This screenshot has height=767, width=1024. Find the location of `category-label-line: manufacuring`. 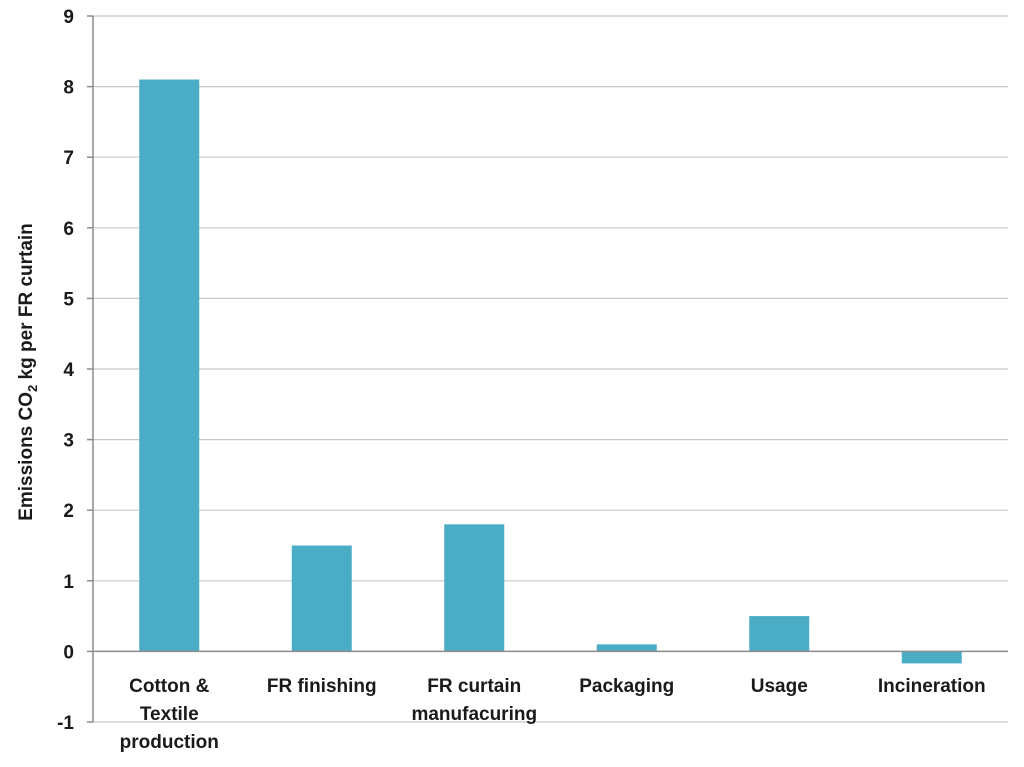

category-label-line: manufacuring is located at coordinates (474, 714).